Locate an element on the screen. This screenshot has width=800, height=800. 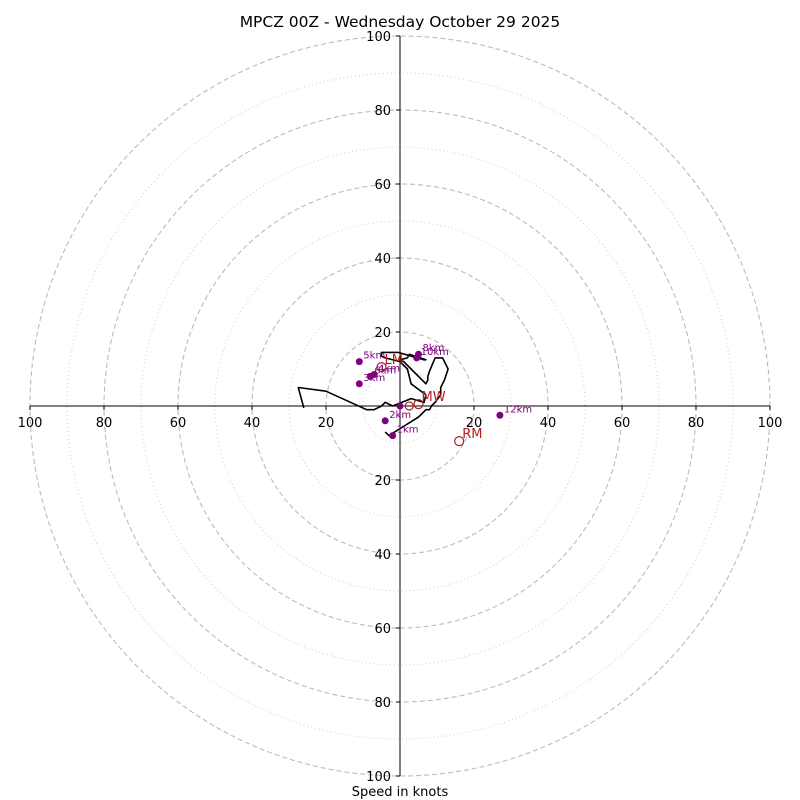
height-label-6km: 6km is located at coordinates (385, 370).